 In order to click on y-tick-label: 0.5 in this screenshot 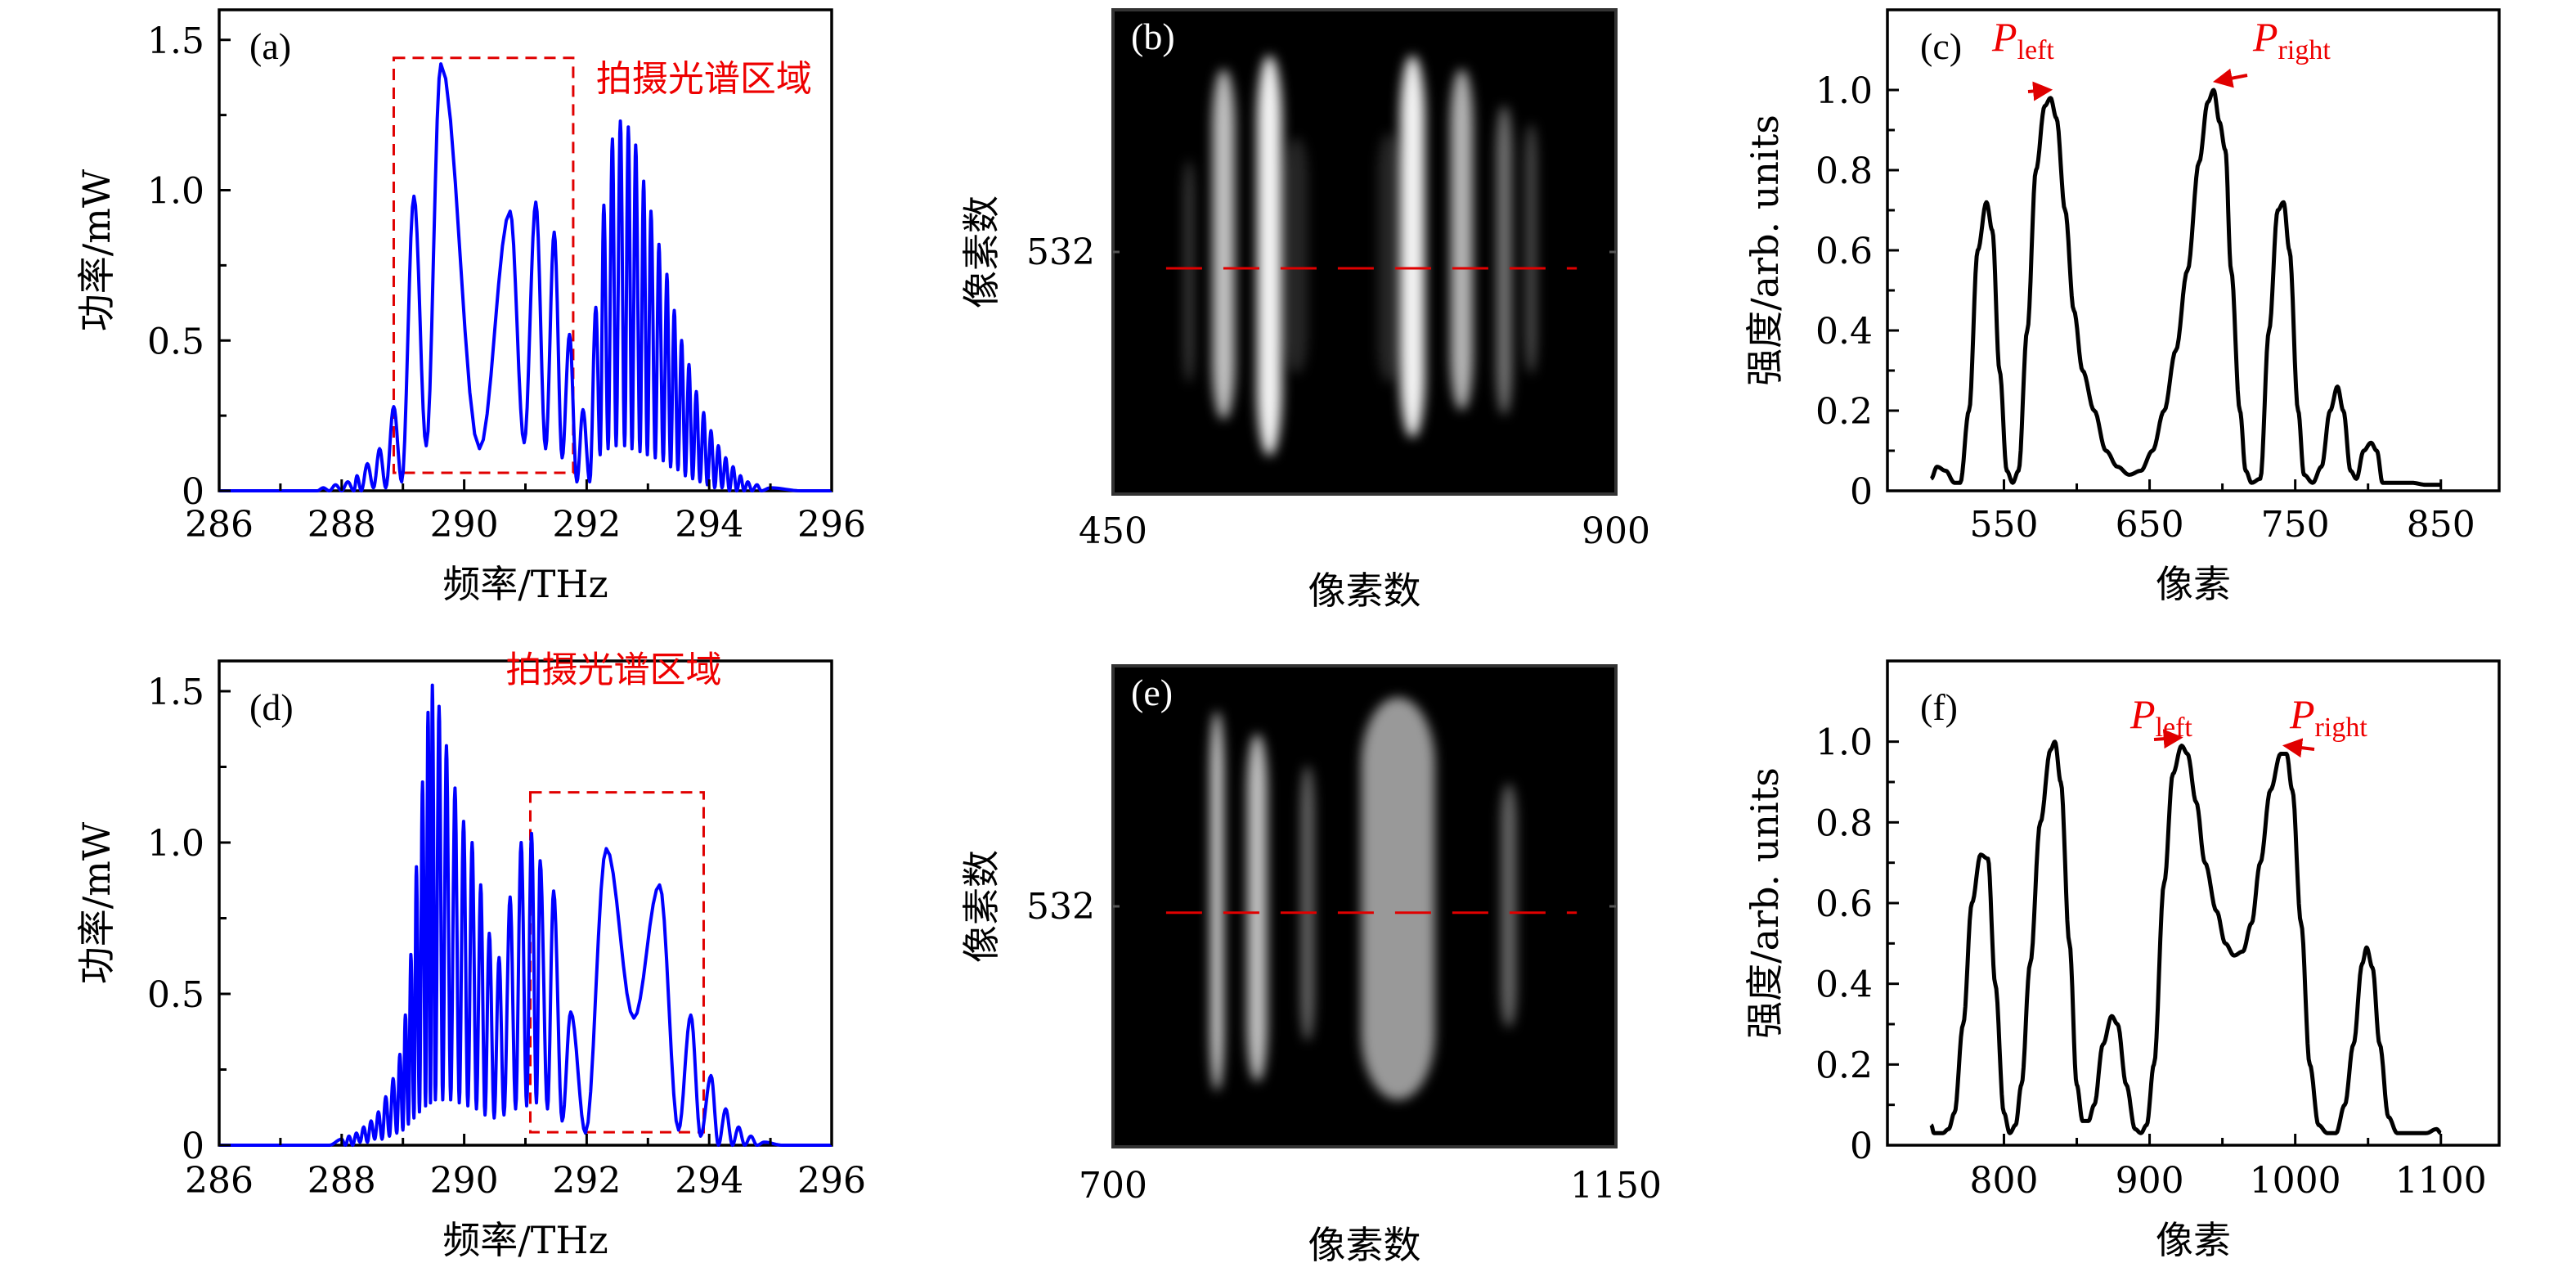, I will do `click(175, 341)`.